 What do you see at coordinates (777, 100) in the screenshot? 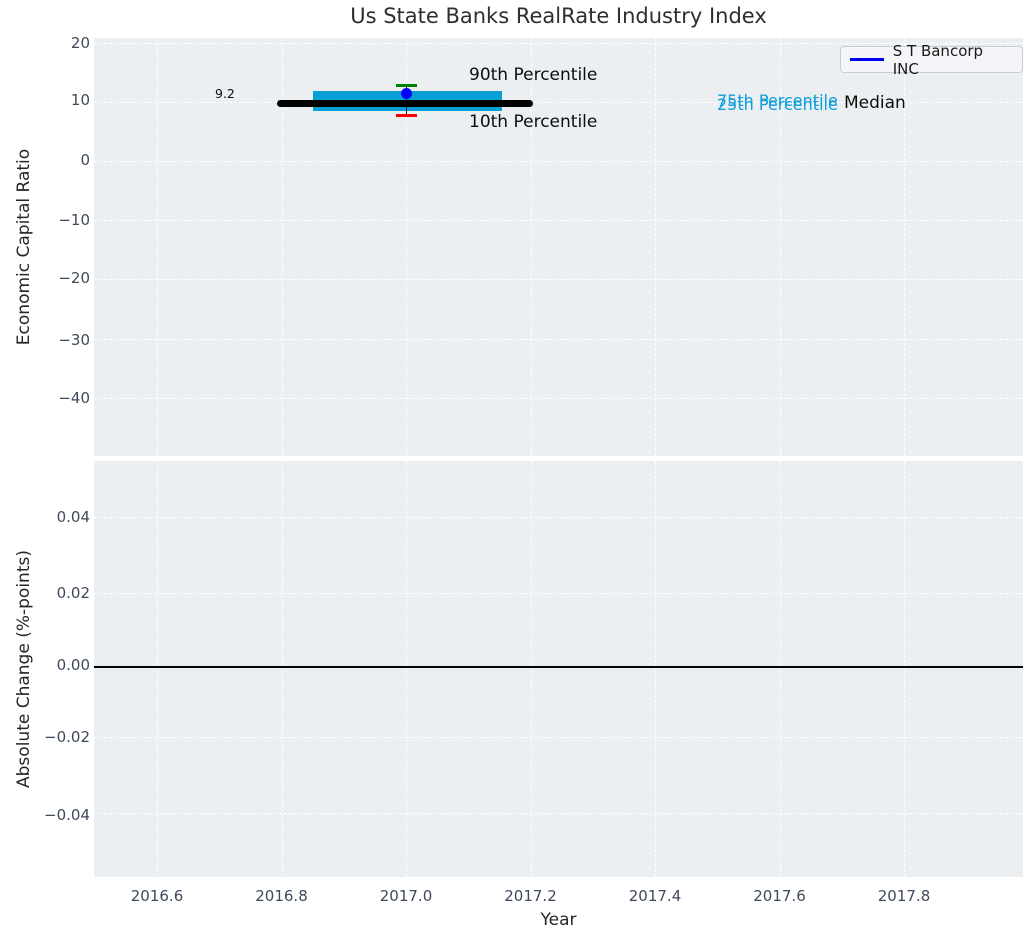
I see `annotation-75th-percentile: 75th Percentile` at bounding box center [777, 100].